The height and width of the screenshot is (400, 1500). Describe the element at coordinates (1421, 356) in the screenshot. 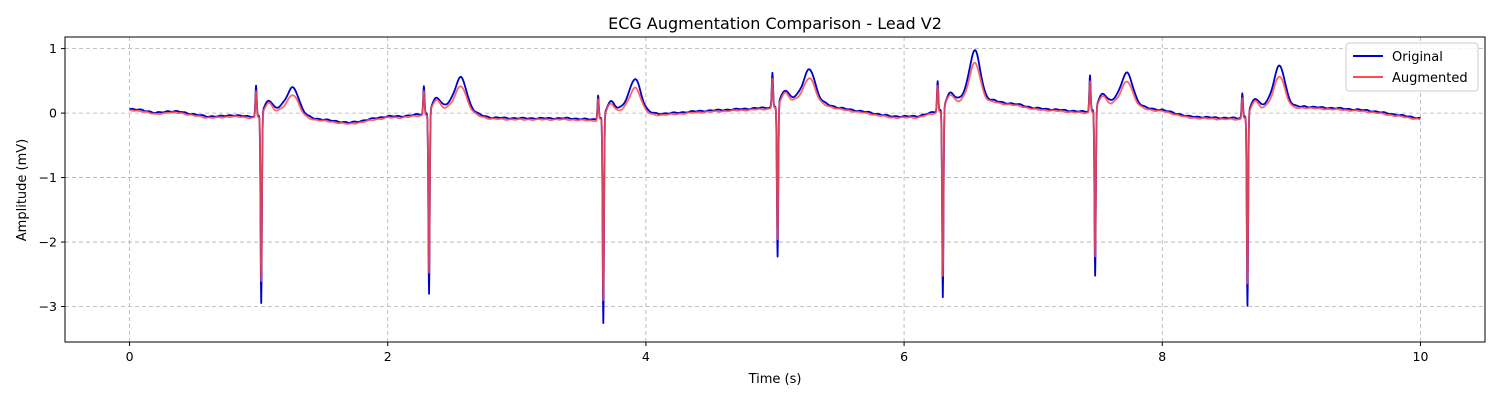

I see `x-tick-label: 10` at that location.